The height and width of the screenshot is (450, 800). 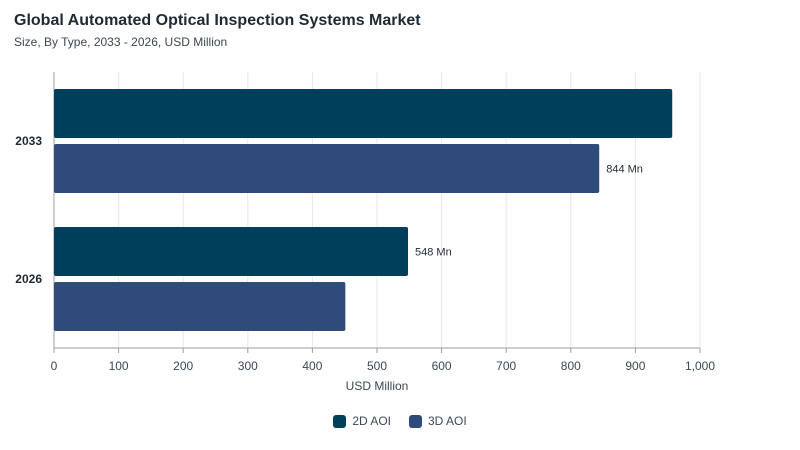 I want to click on category-label-2033: 2033, so click(x=28, y=141).